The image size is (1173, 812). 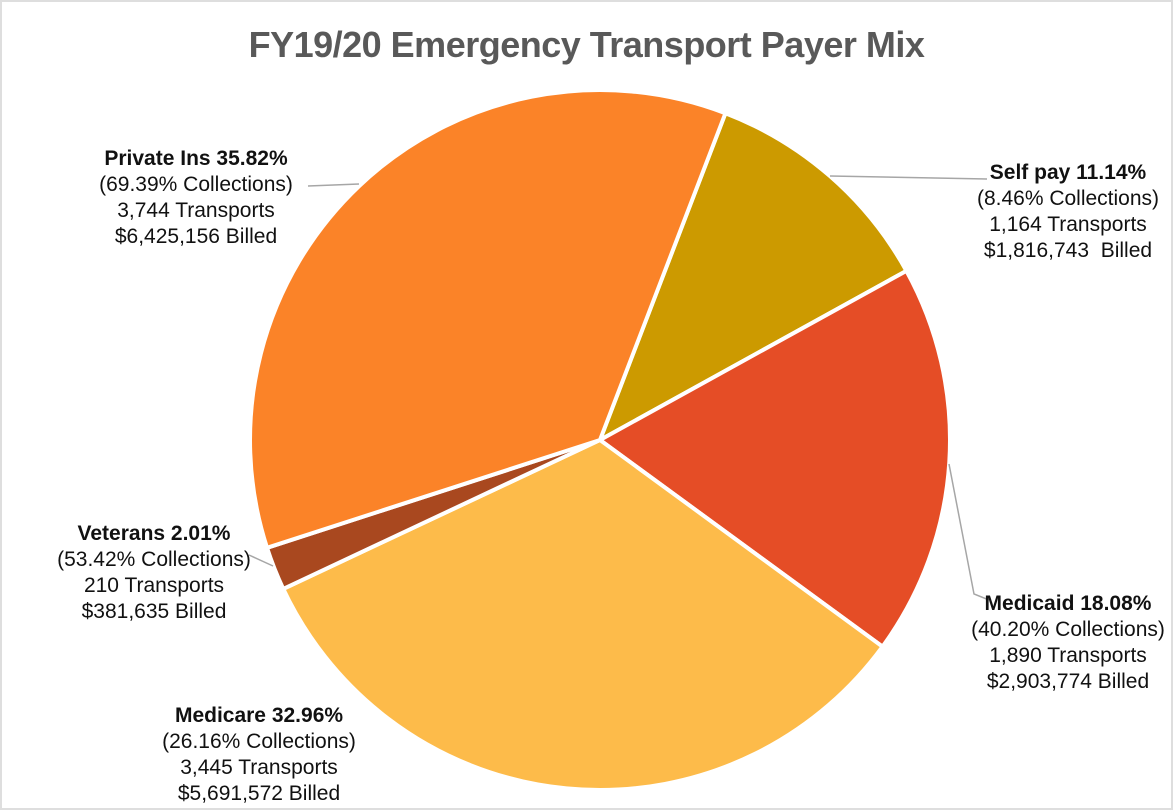 What do you see at coordinates (1068, 172) in the screenshot?
I see `slice-label-self-pay-name-percent: Self pay 11.14%` at bounding box center [1068, 172].